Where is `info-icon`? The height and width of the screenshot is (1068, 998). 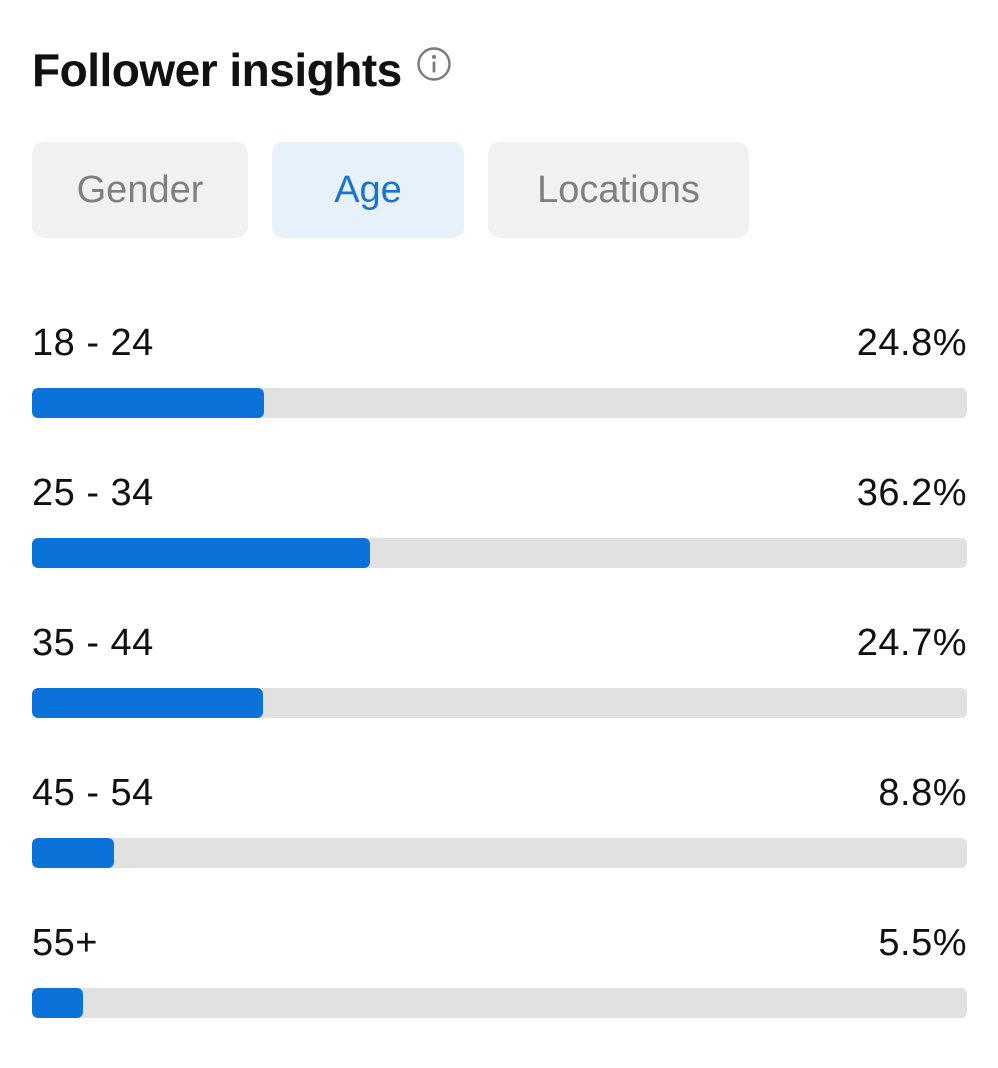
info-icon is located at coordinates (434, 64).